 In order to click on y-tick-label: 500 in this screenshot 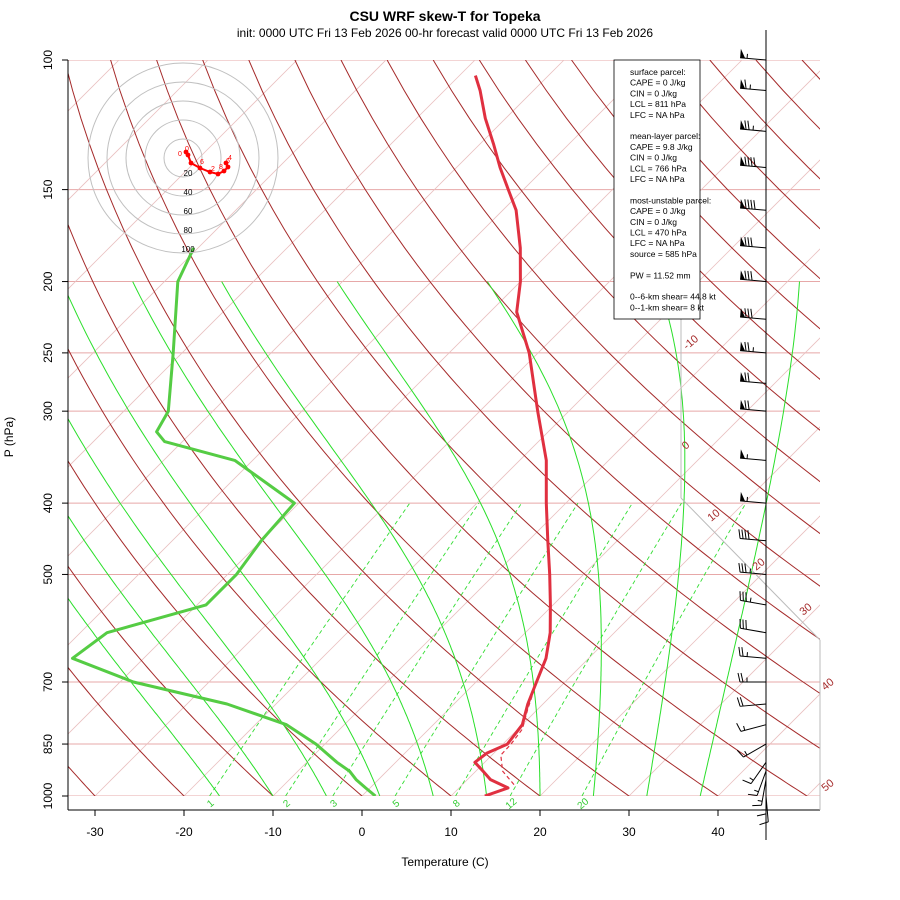, I will do `click(48, 574)`.